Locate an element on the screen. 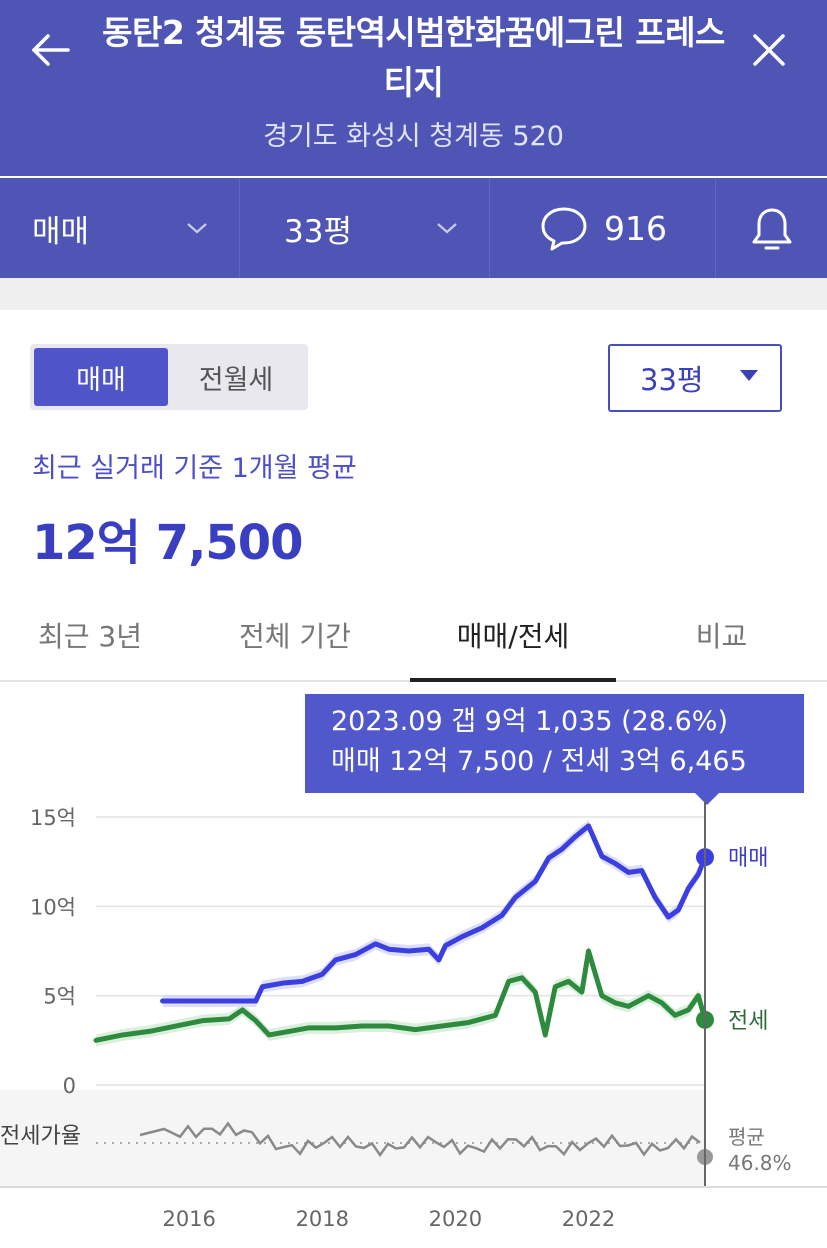 This screenshot has height=1248, width=827. tab-compare: 비교 is located at coordinates (721, 636).